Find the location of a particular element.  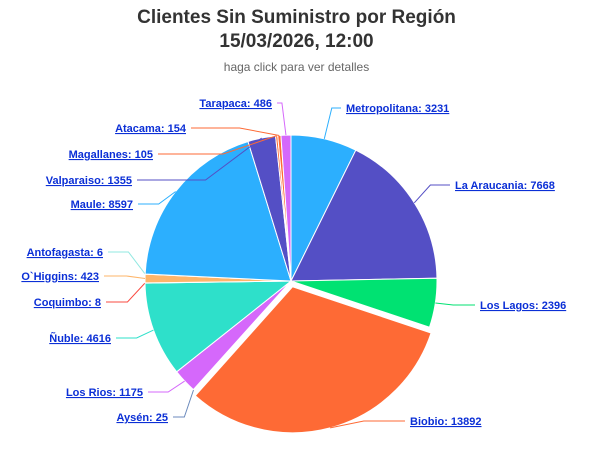

chart-title: Clientes Sin Suministro por Región is located at coordinates (296, 17).